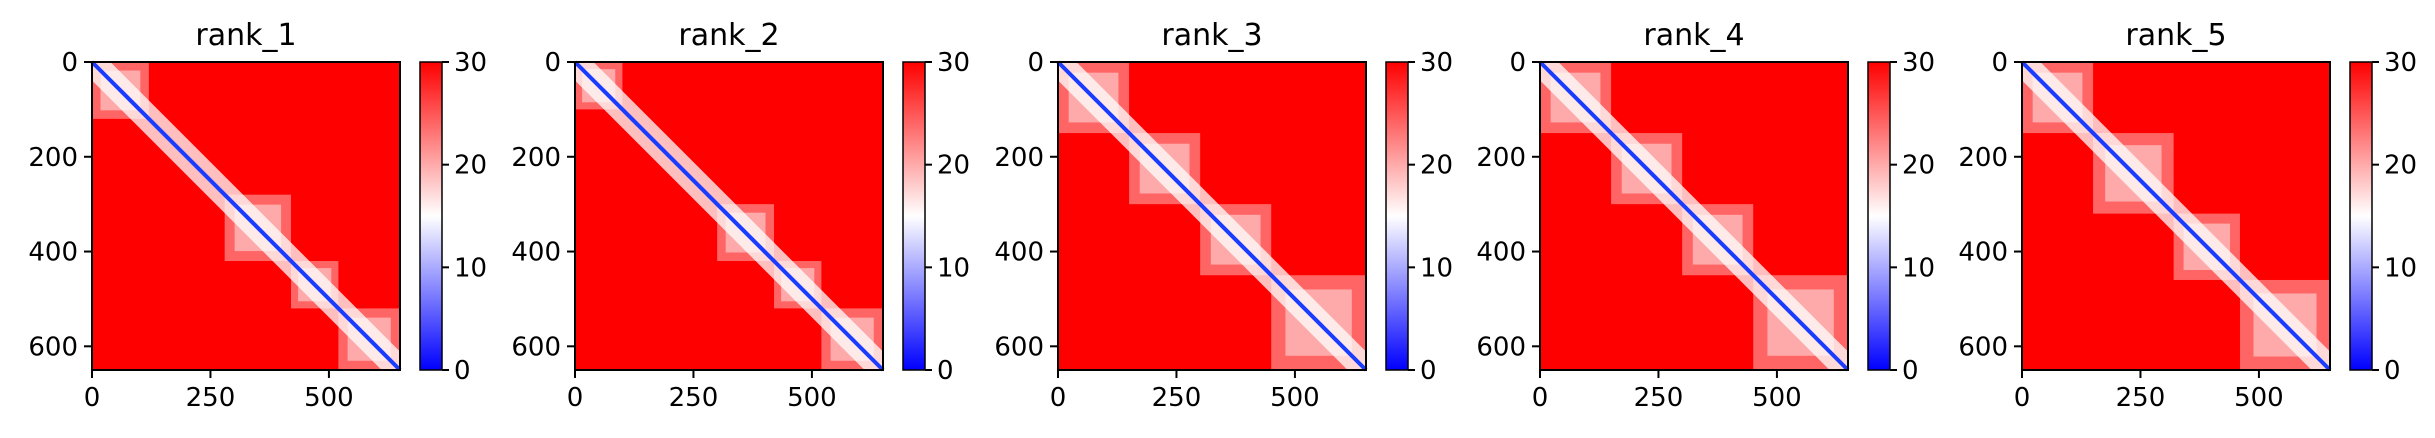  I want to click on panel-title: rank_1, so click(245, 35).